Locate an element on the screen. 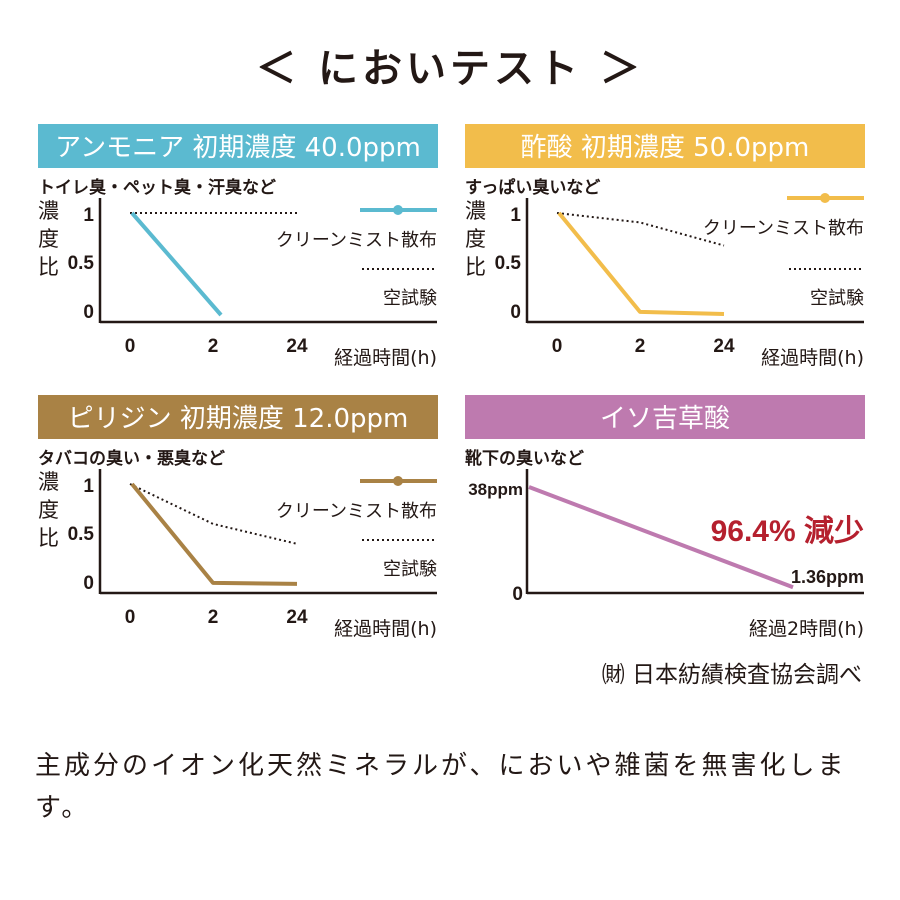 This screenshot has height=900, width=900. chart-subtitle: 靴下の臭いなど is located at coordinates (524, 458).